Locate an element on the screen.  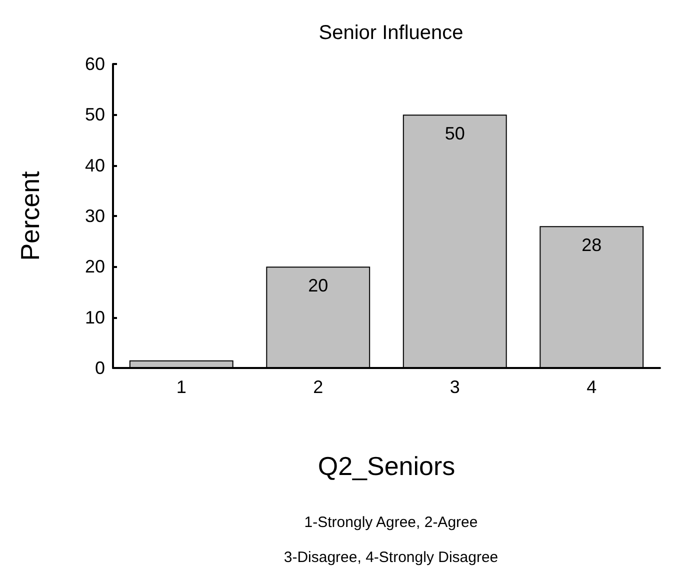
y-axis-title: Percent is located at coordinates (30, 215).